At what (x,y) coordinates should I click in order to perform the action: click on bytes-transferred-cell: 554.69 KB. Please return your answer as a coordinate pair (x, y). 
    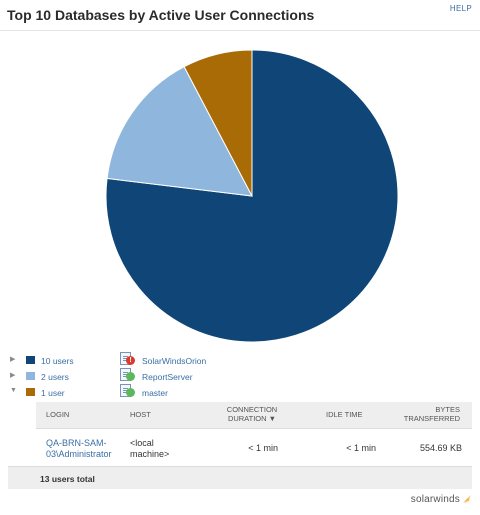
    Looking at the image, I should click on (440, 448).